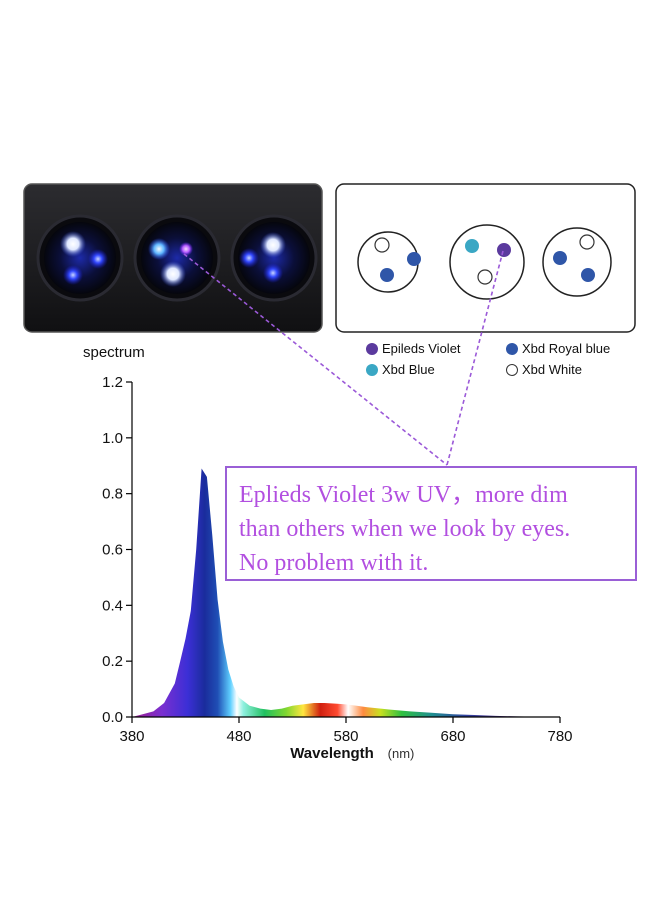 This screenshot has width=660, height=900. Describe the element at coordinates (345, 736) in the screenshot. I see `x-tick-label: 580` at that location.